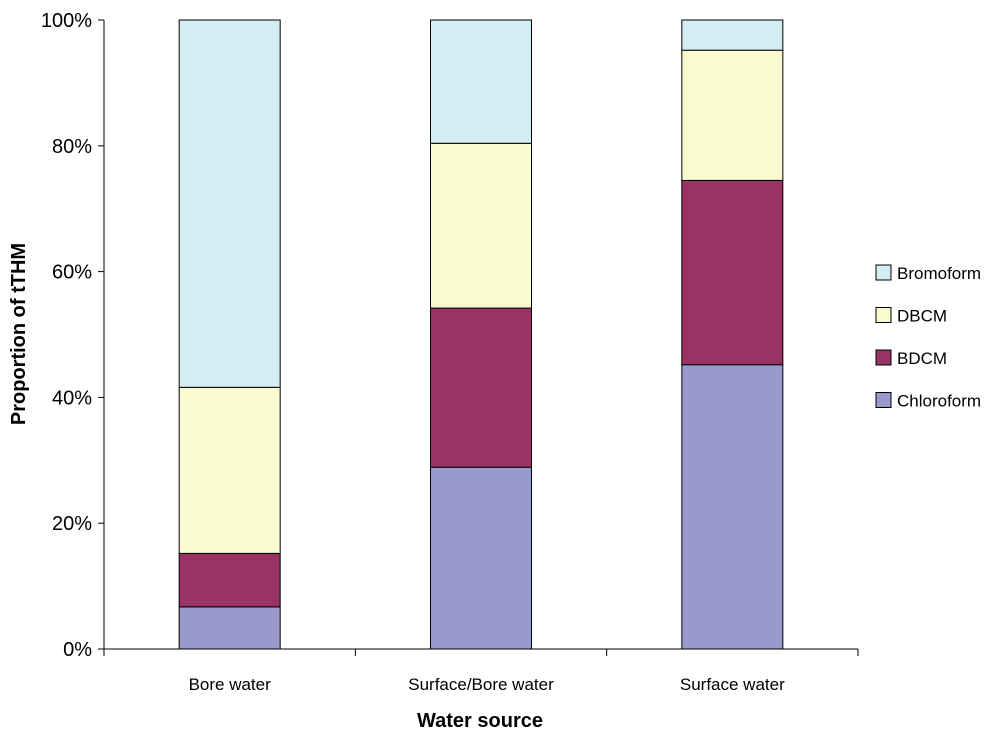 The image size is (998, 735). What do you see at coordinates (72, 147) in the screenshot?
I see `y-tick-label: 80%` at bounding box center [72, 147].